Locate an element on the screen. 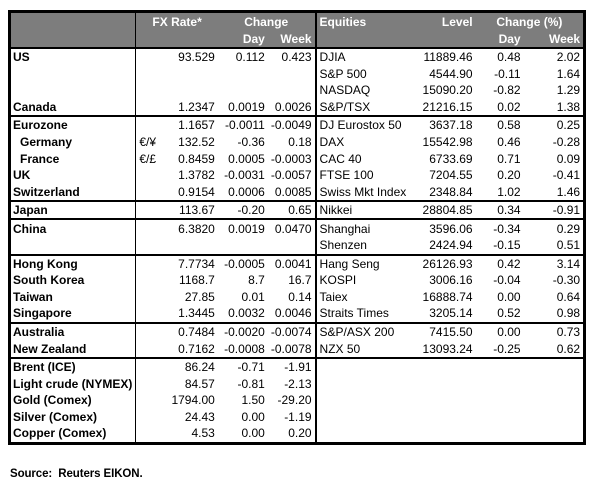  row-label: France is located at coordinates (73, 158).